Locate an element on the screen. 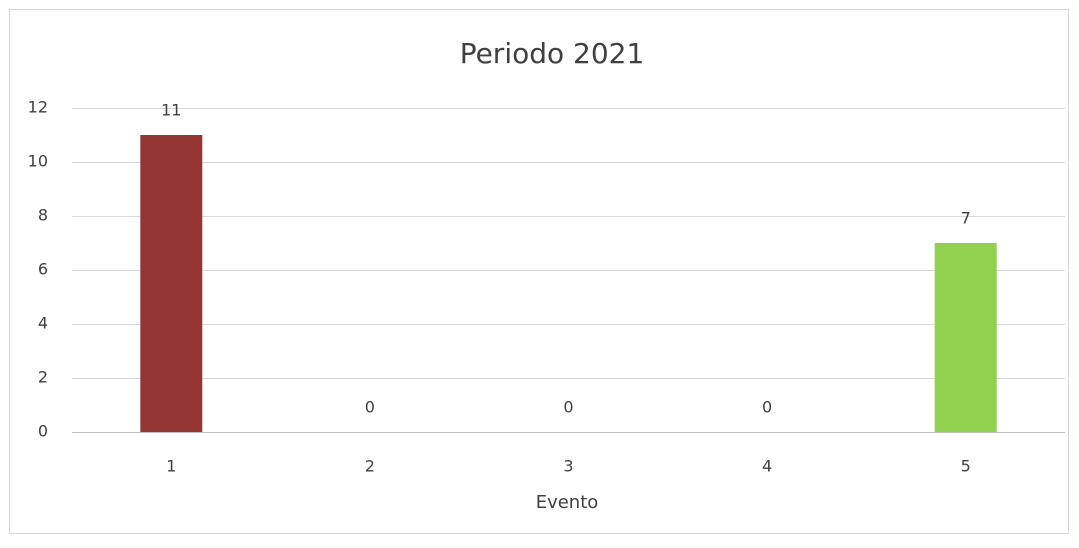 The width and height of the screenshot is (1079, 548). x-axis-label: Evento is located at coordinates (567, 502).